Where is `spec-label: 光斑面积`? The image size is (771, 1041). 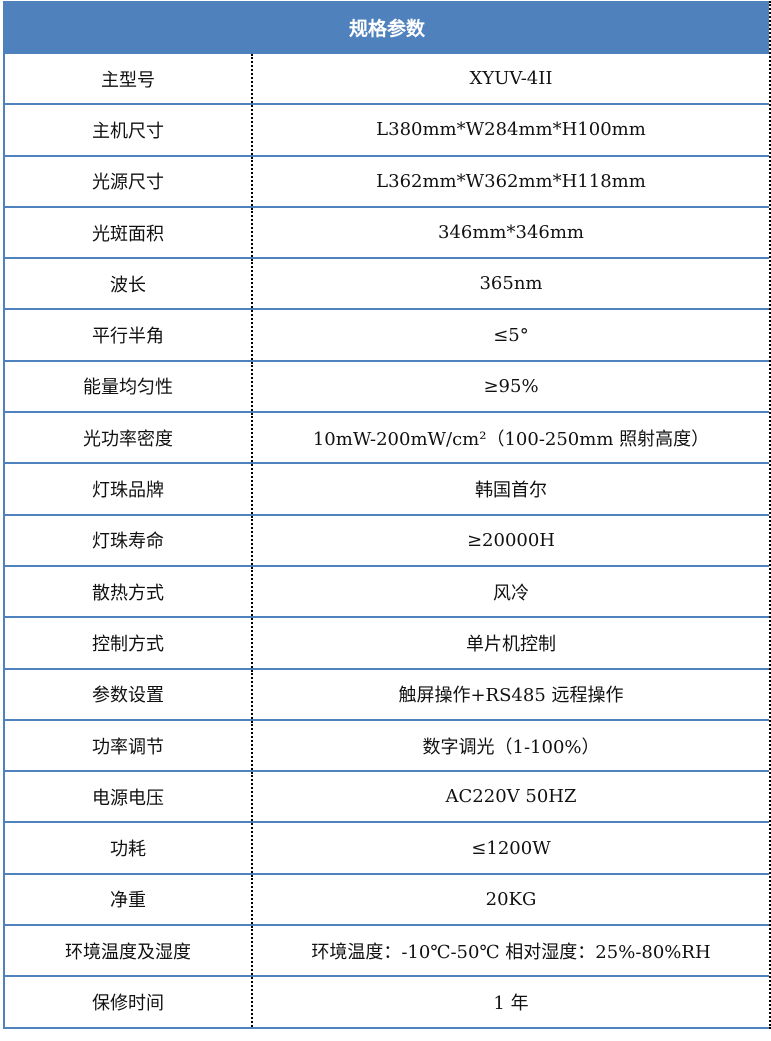
spec-label: 光斑面积 is located at coordinates (129, 232).